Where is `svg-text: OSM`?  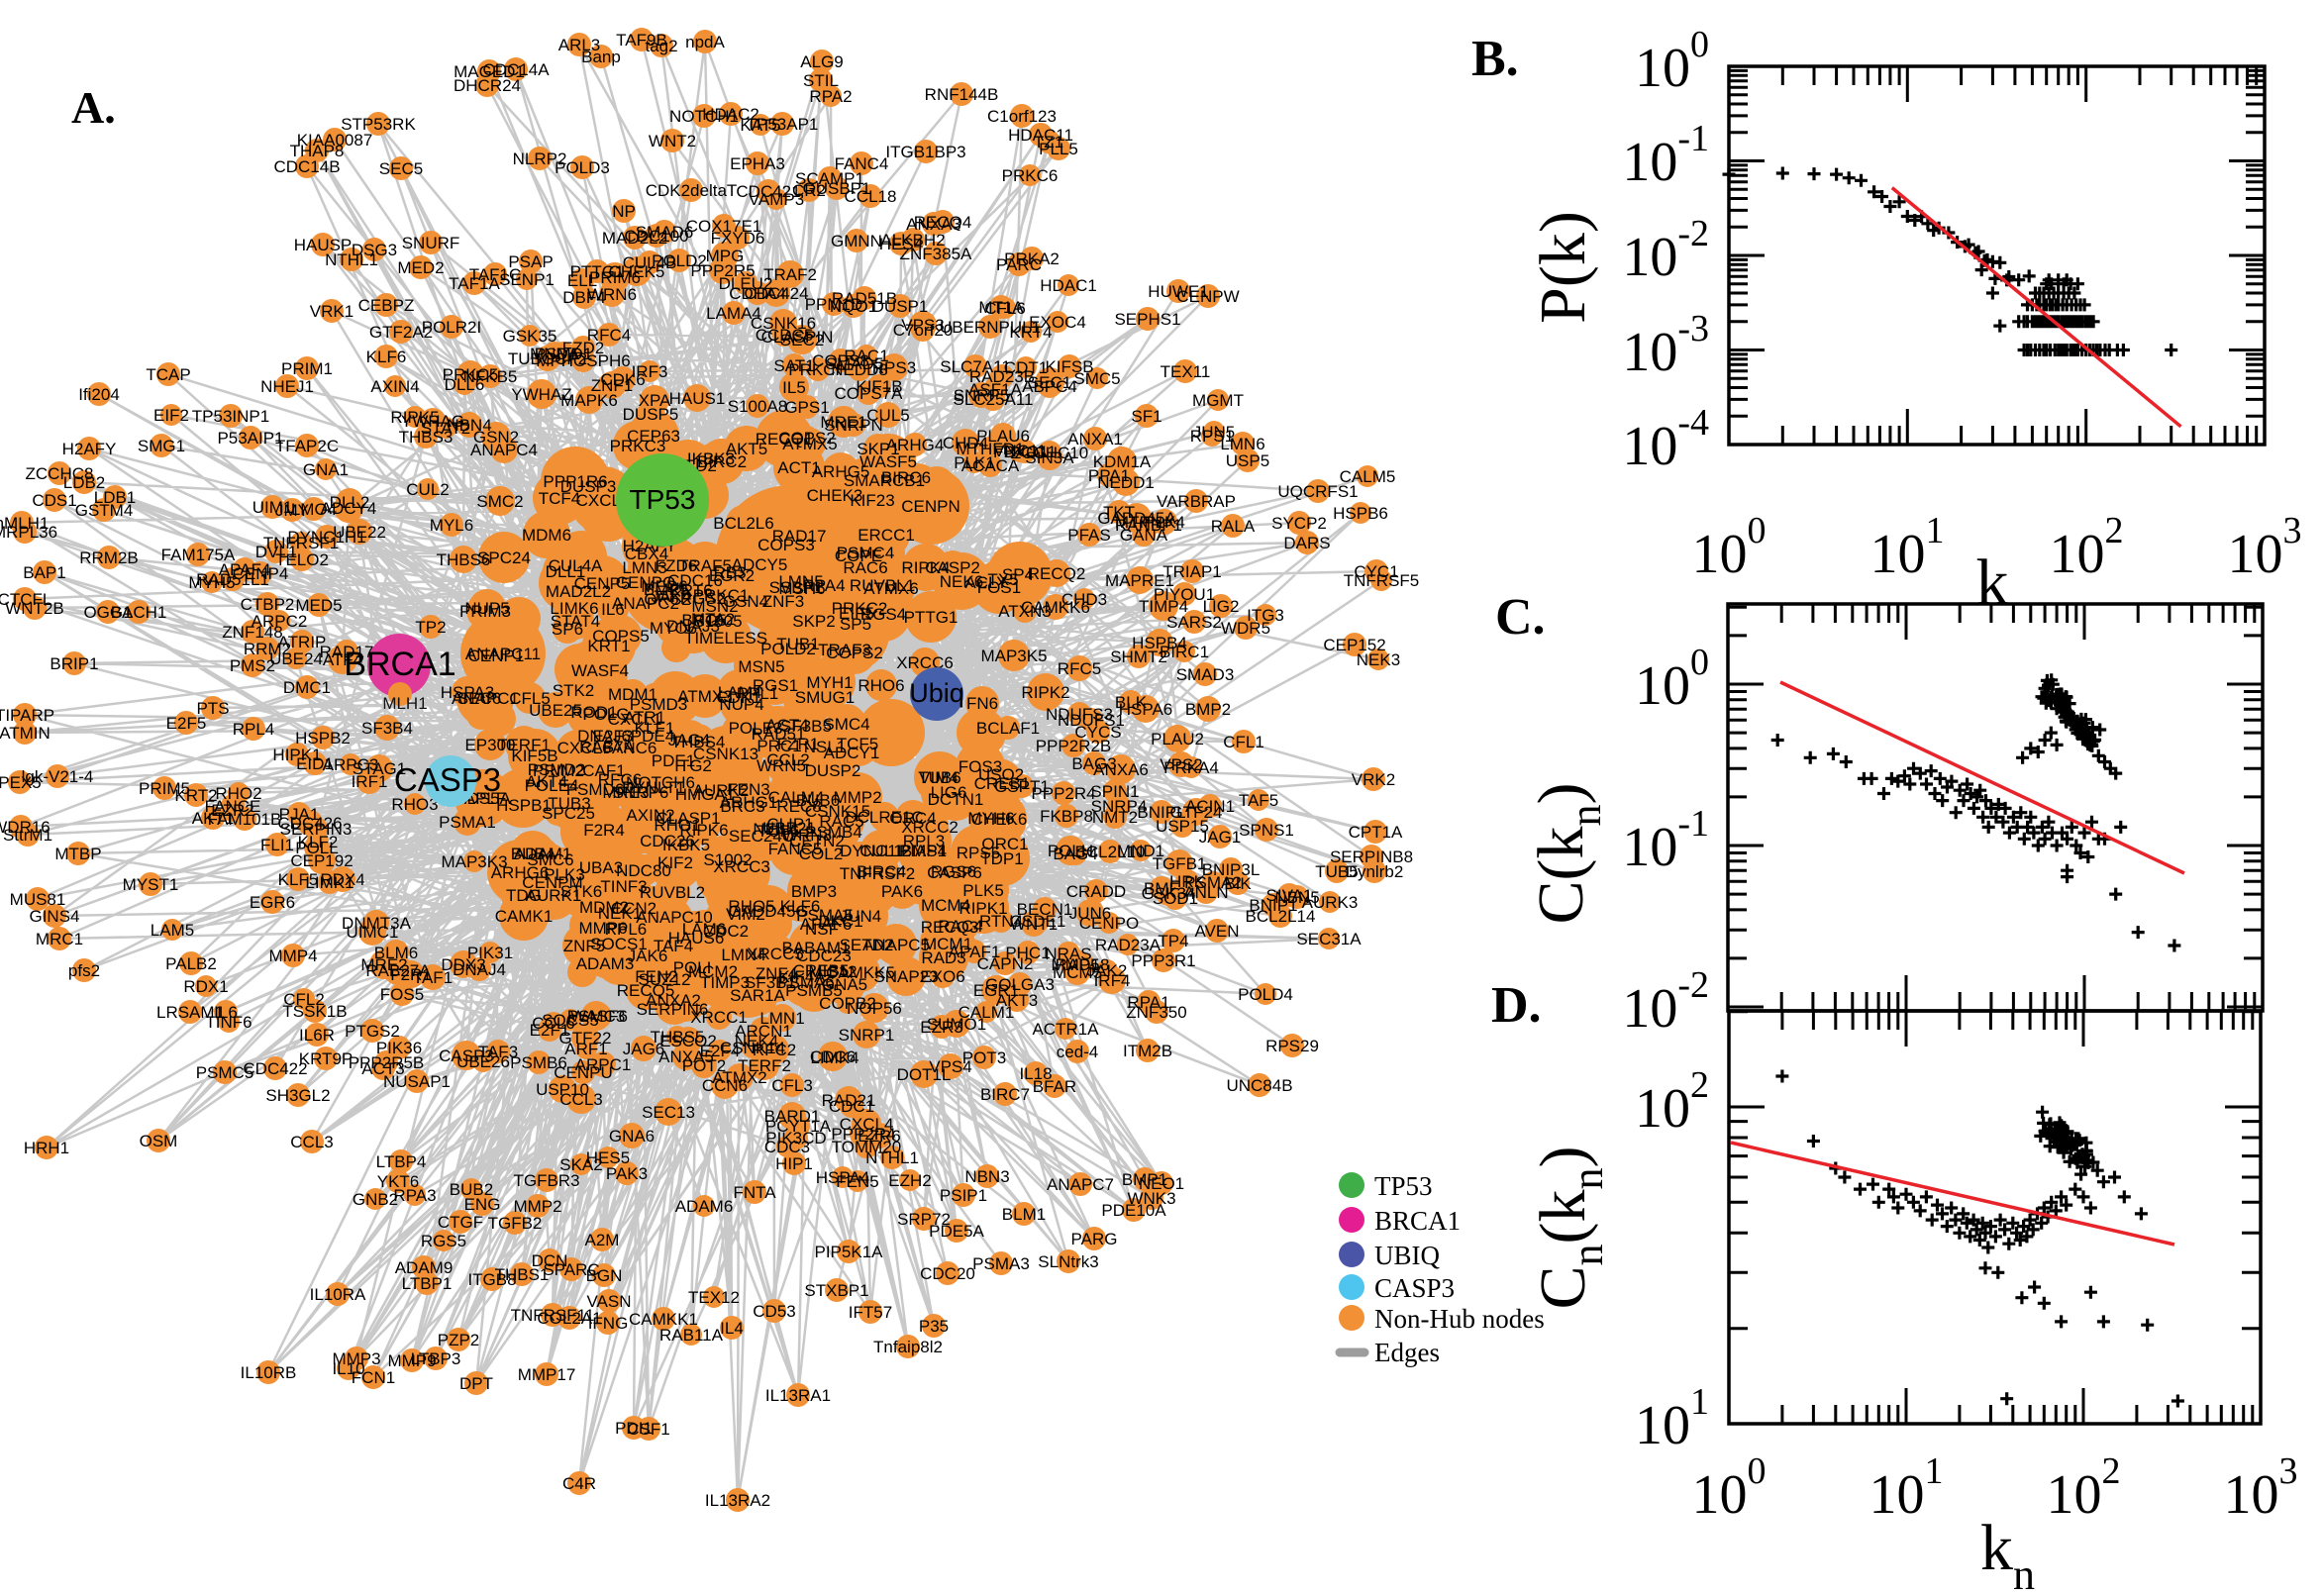
svg-text: OSM is located at coordinates (159, 1141).